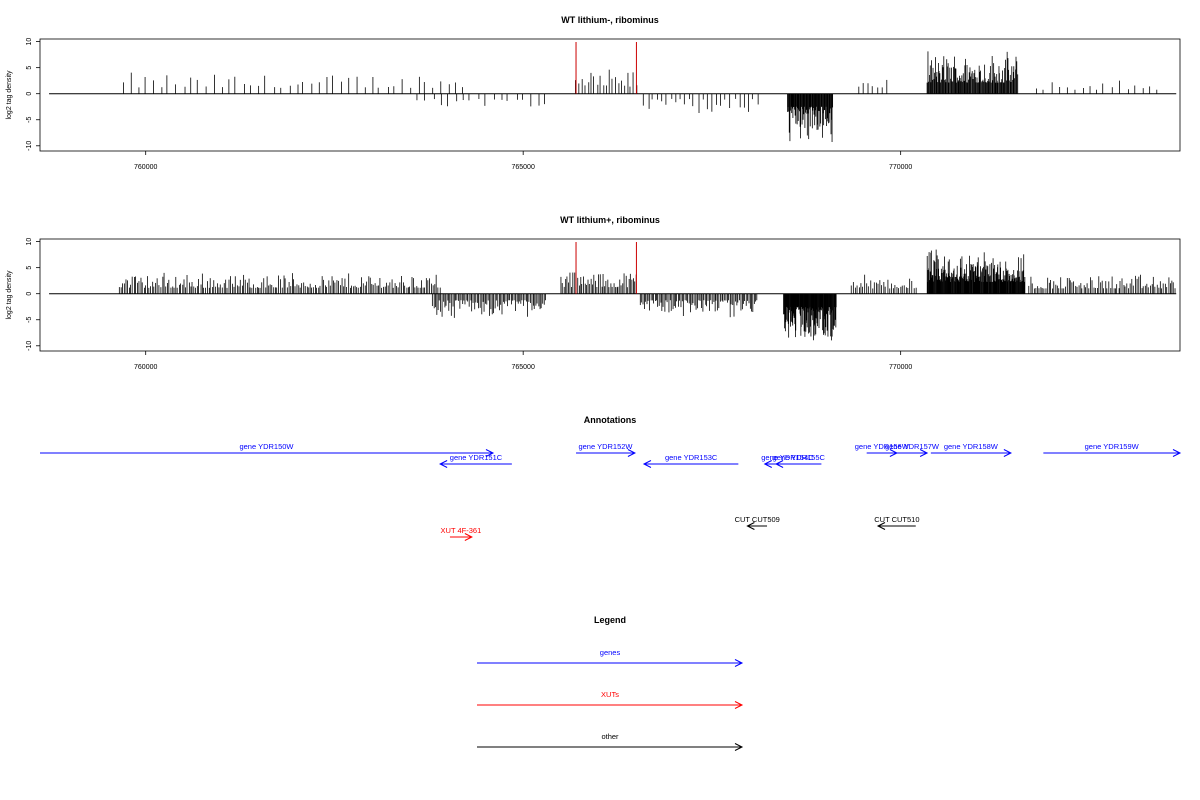 This screenshot has height=800, width=1200. Describe the element at coordinates (461, 530) in the screenshot. I see `annotation-label: XUT 4F-361` at that location.